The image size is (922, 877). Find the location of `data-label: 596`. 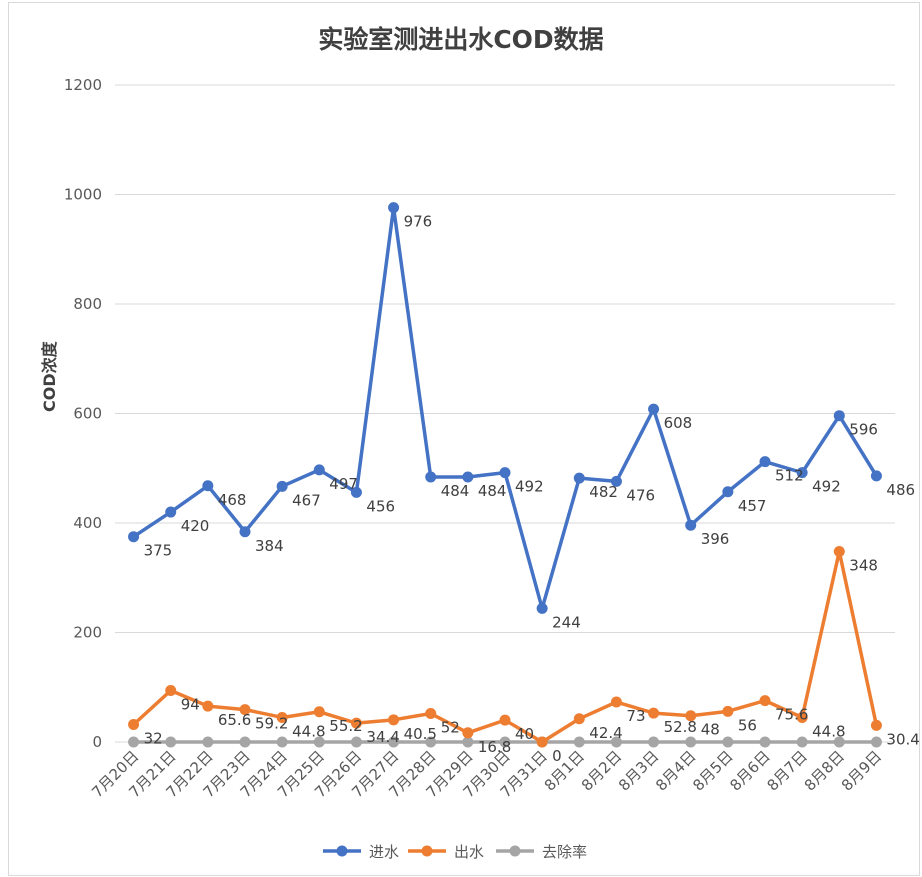

data-label: 596 is located at coordinates (863, 430).